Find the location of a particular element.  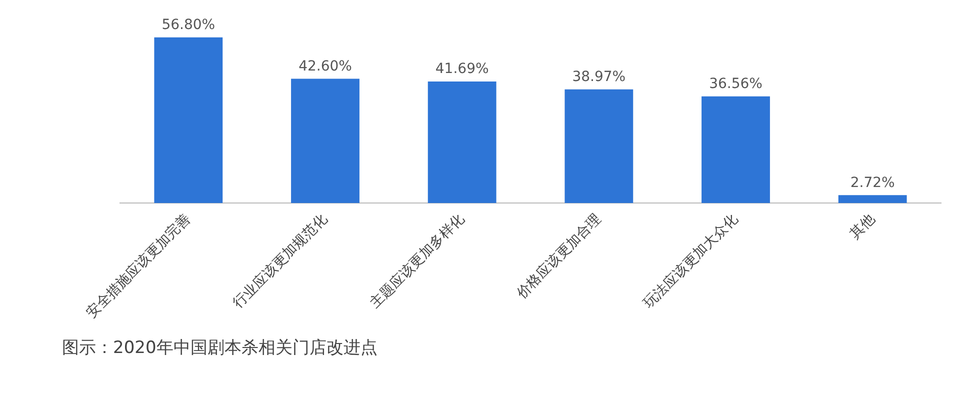

data-label: 56.80% is located at coordinates (189, 24).